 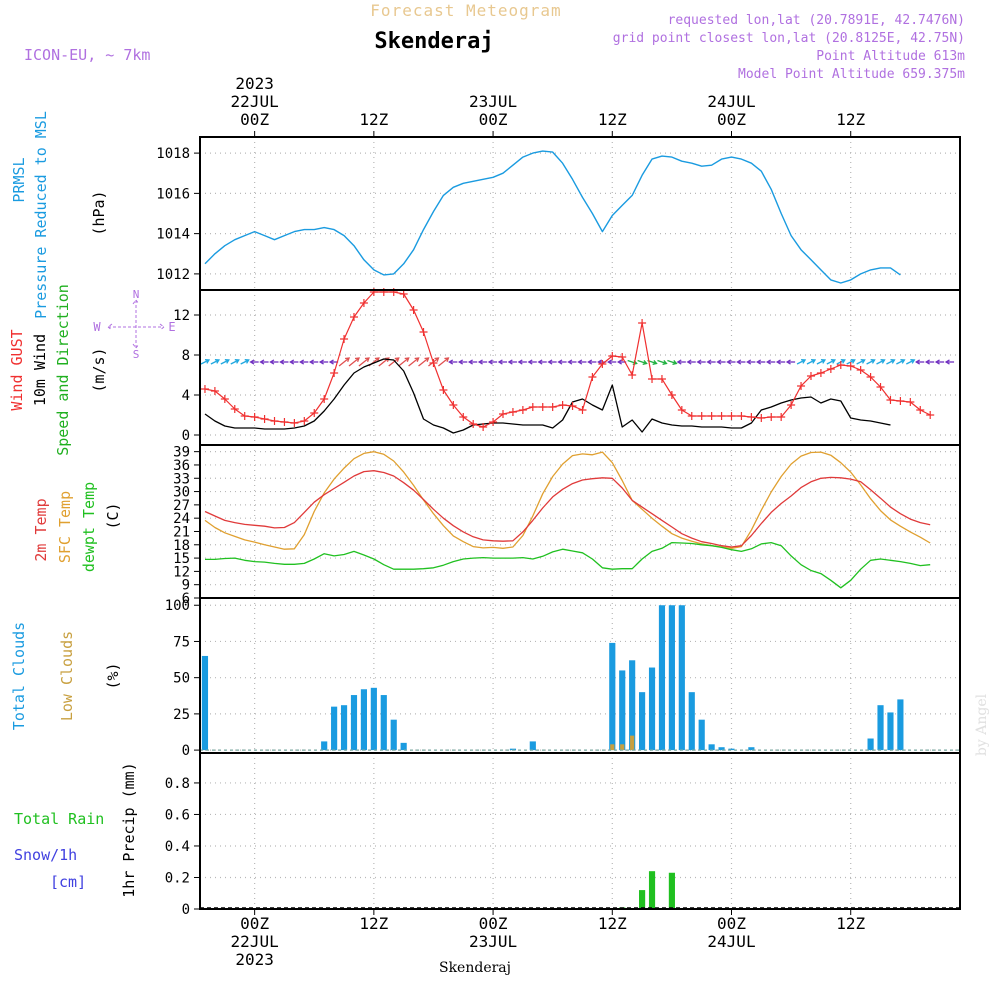 I want to click on y-tick-label-3: 75, so click(x=181, y=642).